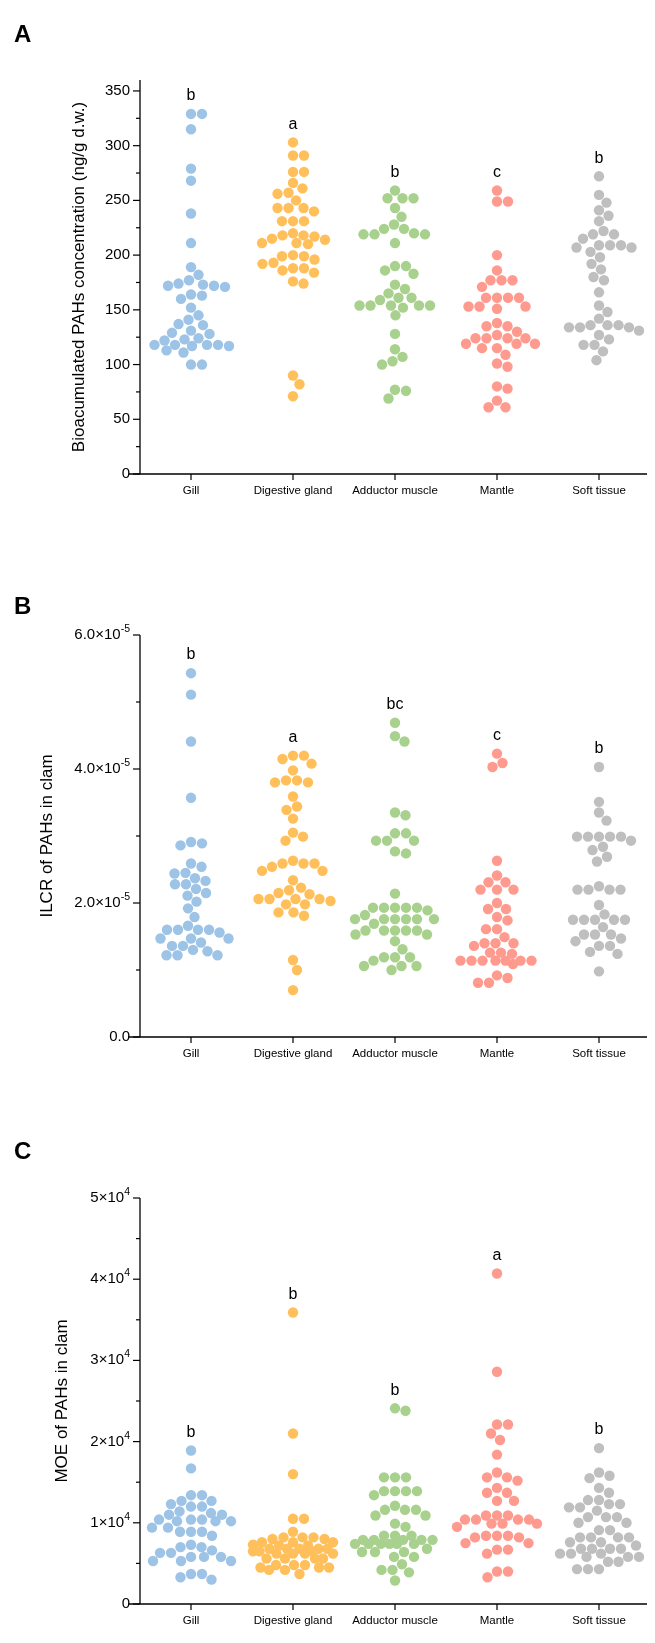 This screenshot has height=1643, width=655. What do you see at coordinates (110, 1276) in the screenshot?
I see `y-tick-label: 4×10$^{4}$` at bounding box center [110, 1276].